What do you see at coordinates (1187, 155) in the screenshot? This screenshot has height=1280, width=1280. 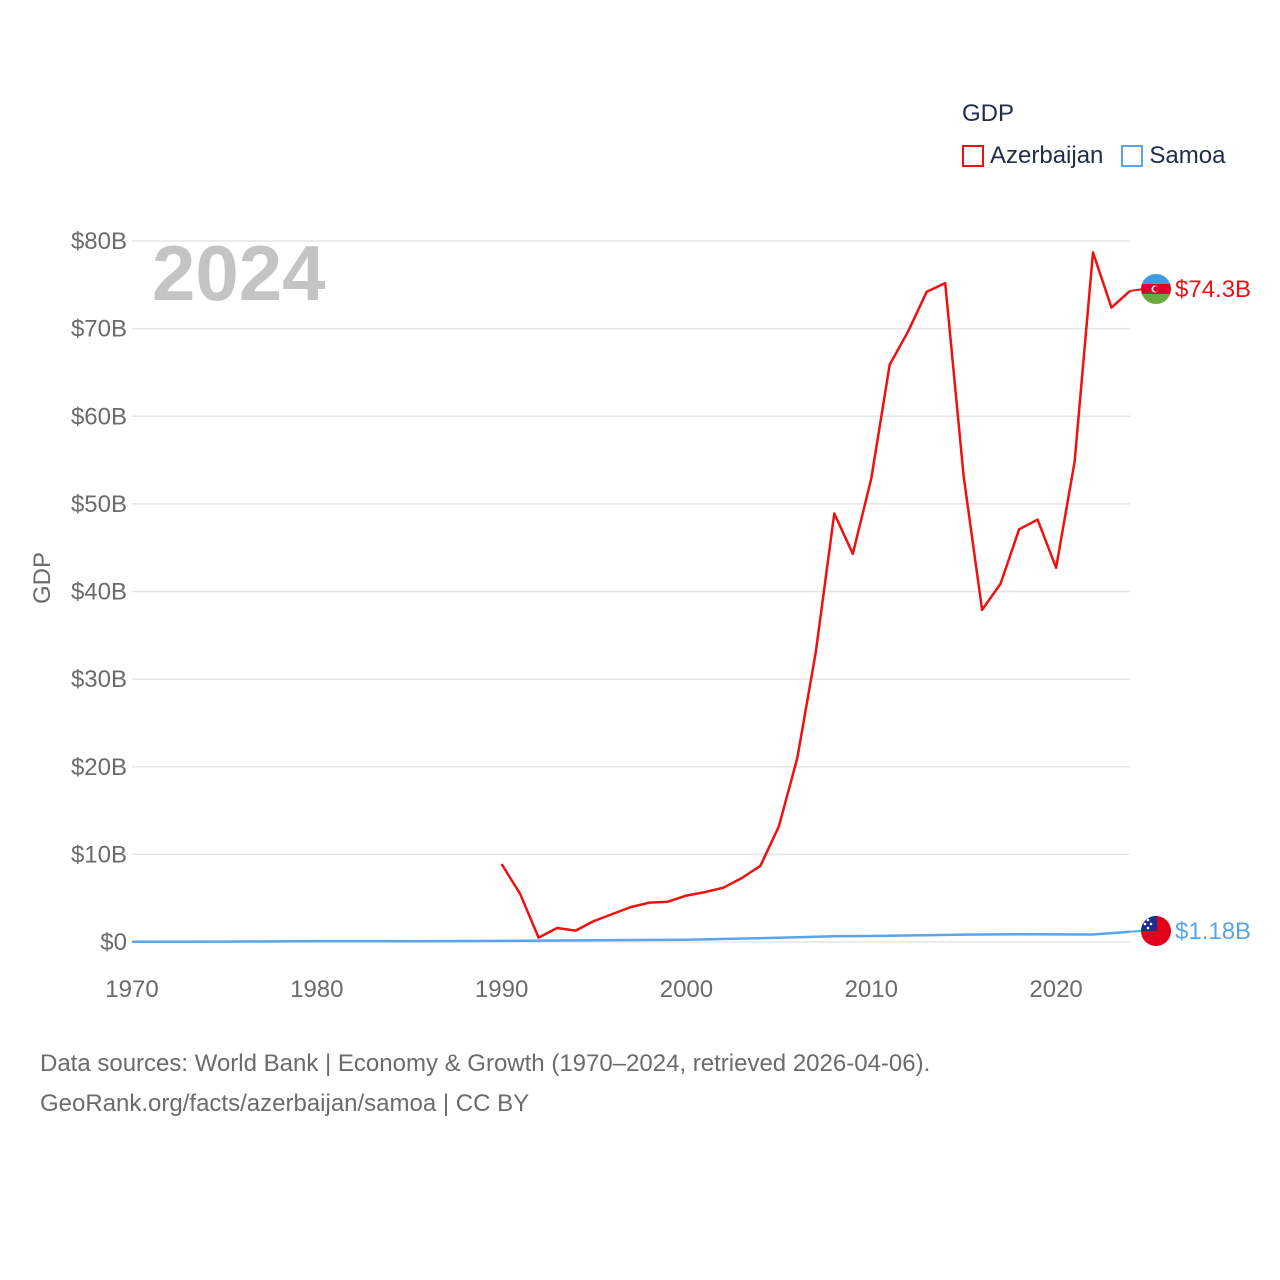 I see `legend-label-samoa: Samoa` at bounding box center [1187, 155].